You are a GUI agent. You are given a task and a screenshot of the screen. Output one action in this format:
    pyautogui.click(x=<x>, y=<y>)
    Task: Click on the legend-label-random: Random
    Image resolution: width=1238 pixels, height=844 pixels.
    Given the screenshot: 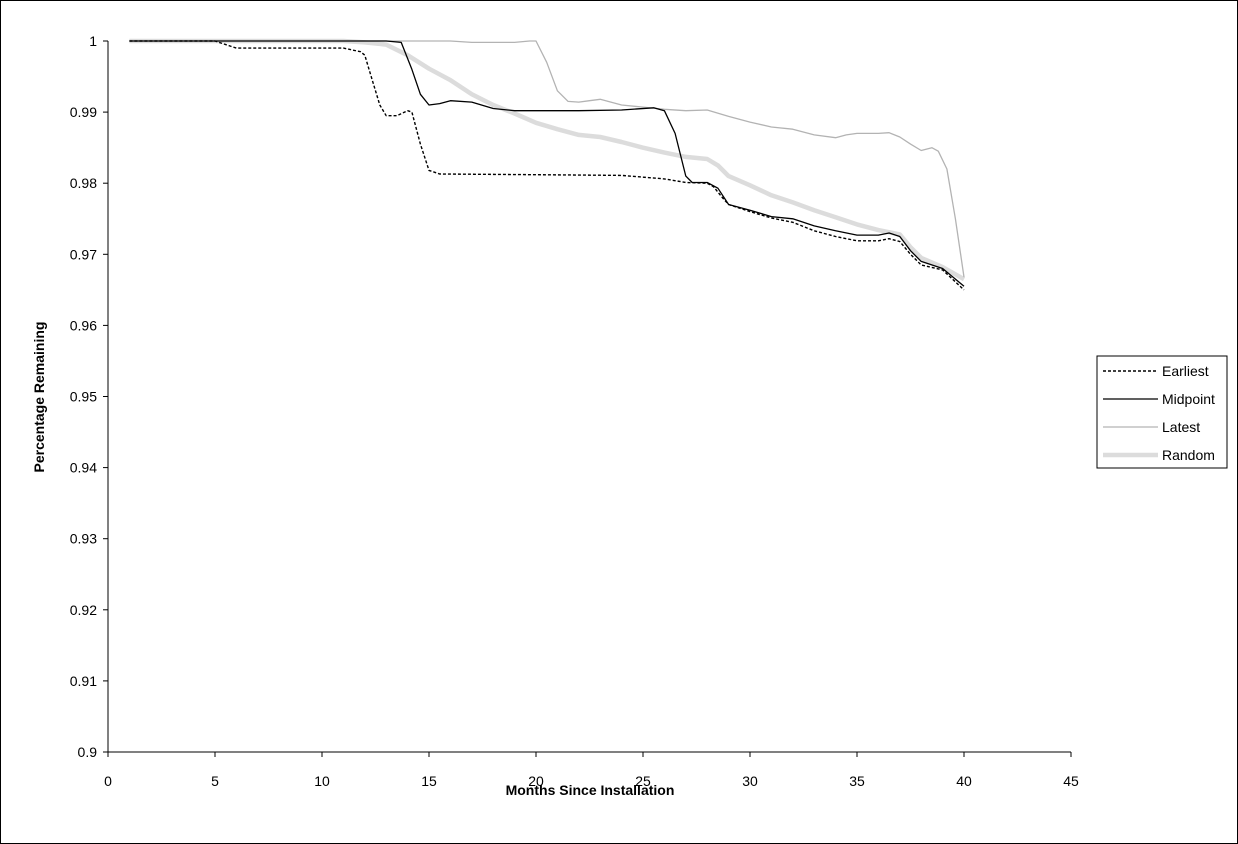 What is the action you would take?
    pyautogui.click(x=1188, y=455)
    